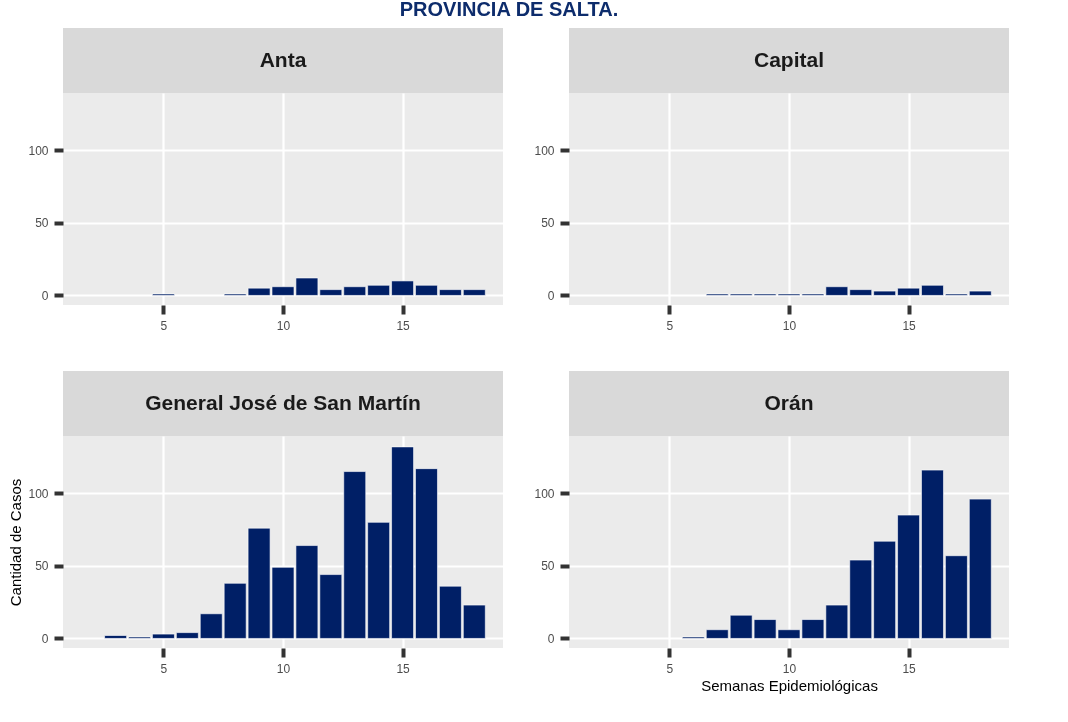 The image size is (1068, 722). Describe the element at coordinates (509, 10) in the screenshot. I see `text: PROVINCIA DE SALTA.` at that location.